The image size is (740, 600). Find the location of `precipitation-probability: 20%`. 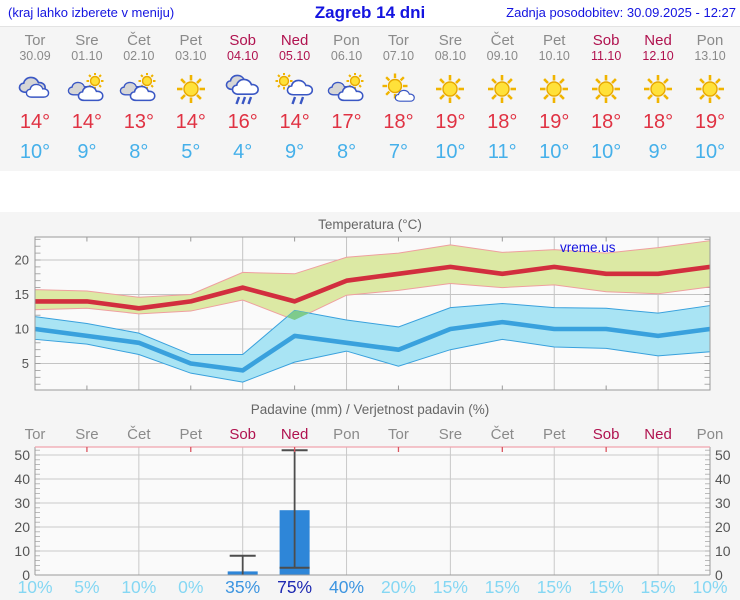

precipitation-probability: 20% is located at coordinates (398, 587).